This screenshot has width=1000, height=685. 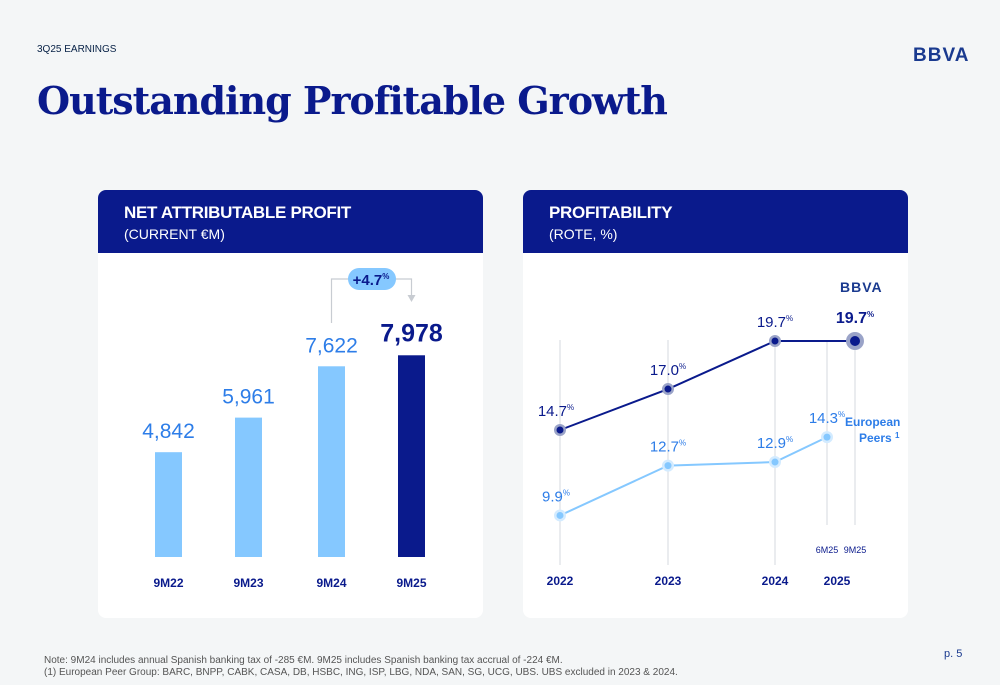 I want to click on bar-value-label: 7,622, so click(x=331, y=345).